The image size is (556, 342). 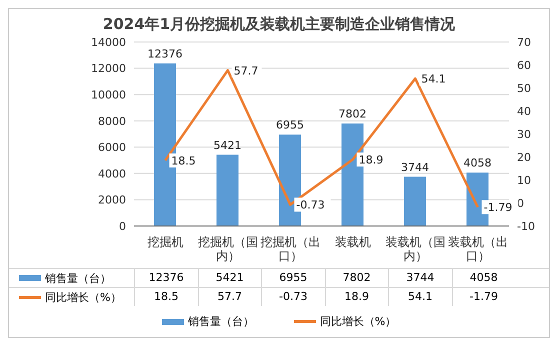 What do you see at coordinates (420, 278) in the screenshot?
I see `data-label: 3744` at bounding box center [420, 278].